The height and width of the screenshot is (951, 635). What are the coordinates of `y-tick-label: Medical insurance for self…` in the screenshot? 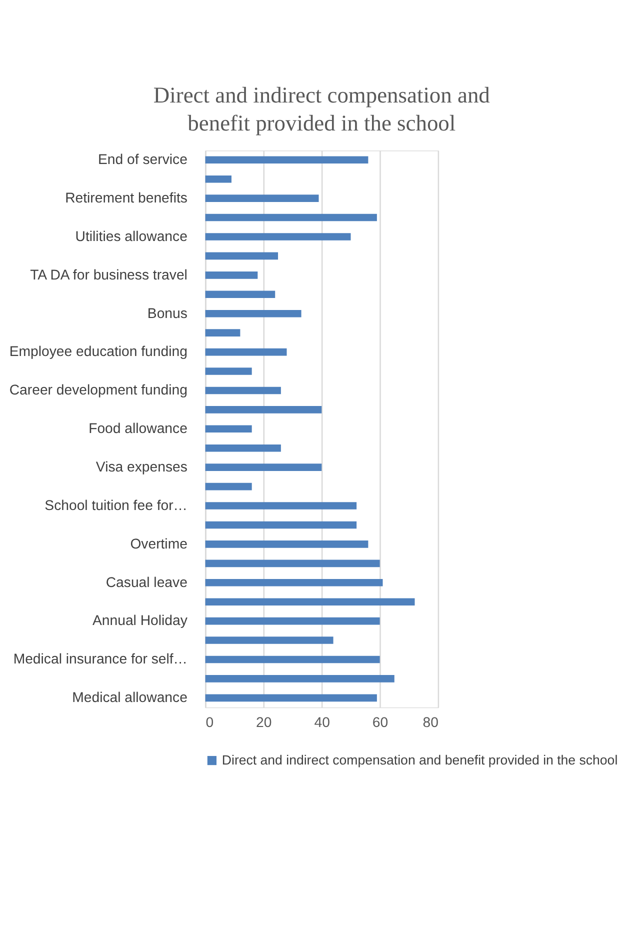 It's located at (100, 658).